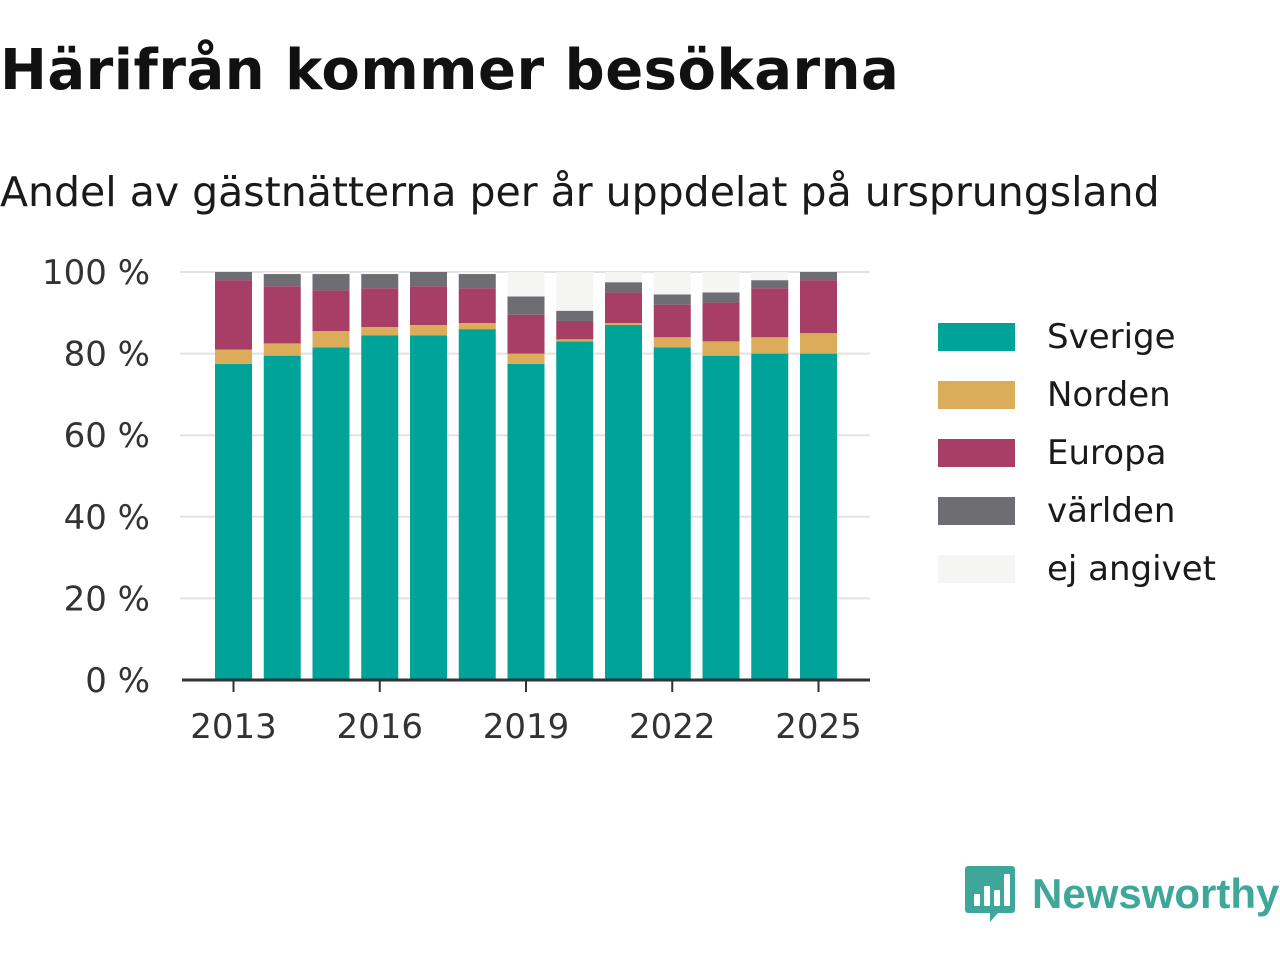  Describe the element at coordinates (1156, 893) in the screenshot. I see `brand-name: Newsworthy` at that location.